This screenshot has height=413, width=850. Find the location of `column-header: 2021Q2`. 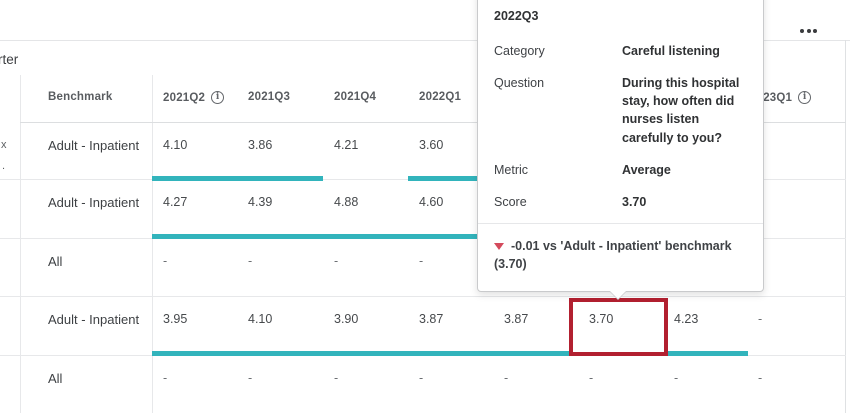

column-header: 2021Q2 is located at coordinates (194, 97).